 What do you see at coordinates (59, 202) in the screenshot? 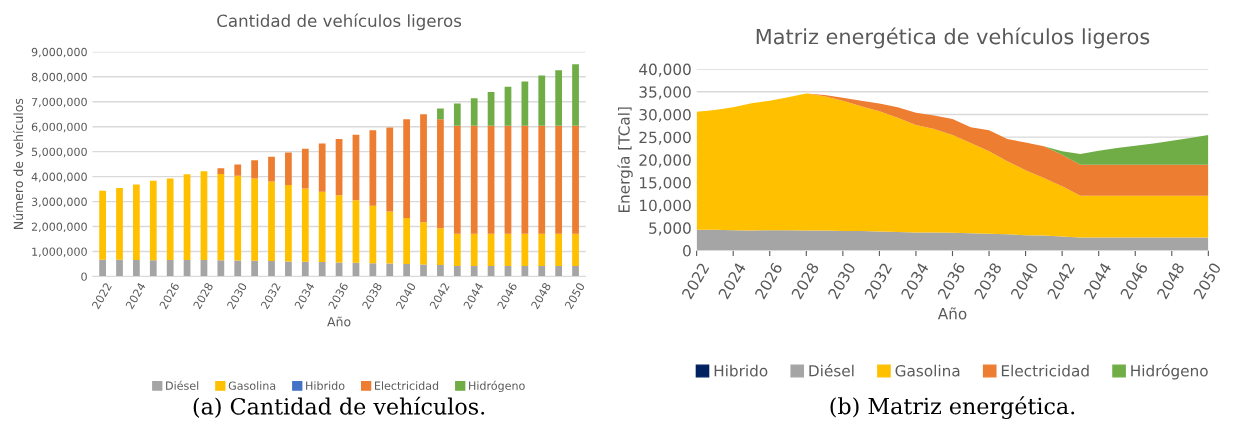
I see `y-tick-label: 3,000,000` at bounding box center [59, 202].